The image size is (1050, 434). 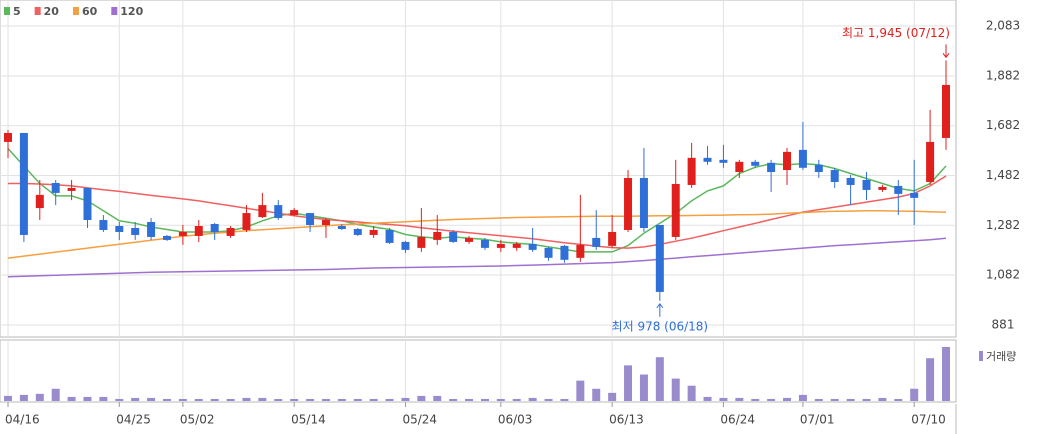 What do you see at coordinates (626, 420) in the screenshot?
I see `x-tick-label: 06/13` at bounding box center [626, 420].